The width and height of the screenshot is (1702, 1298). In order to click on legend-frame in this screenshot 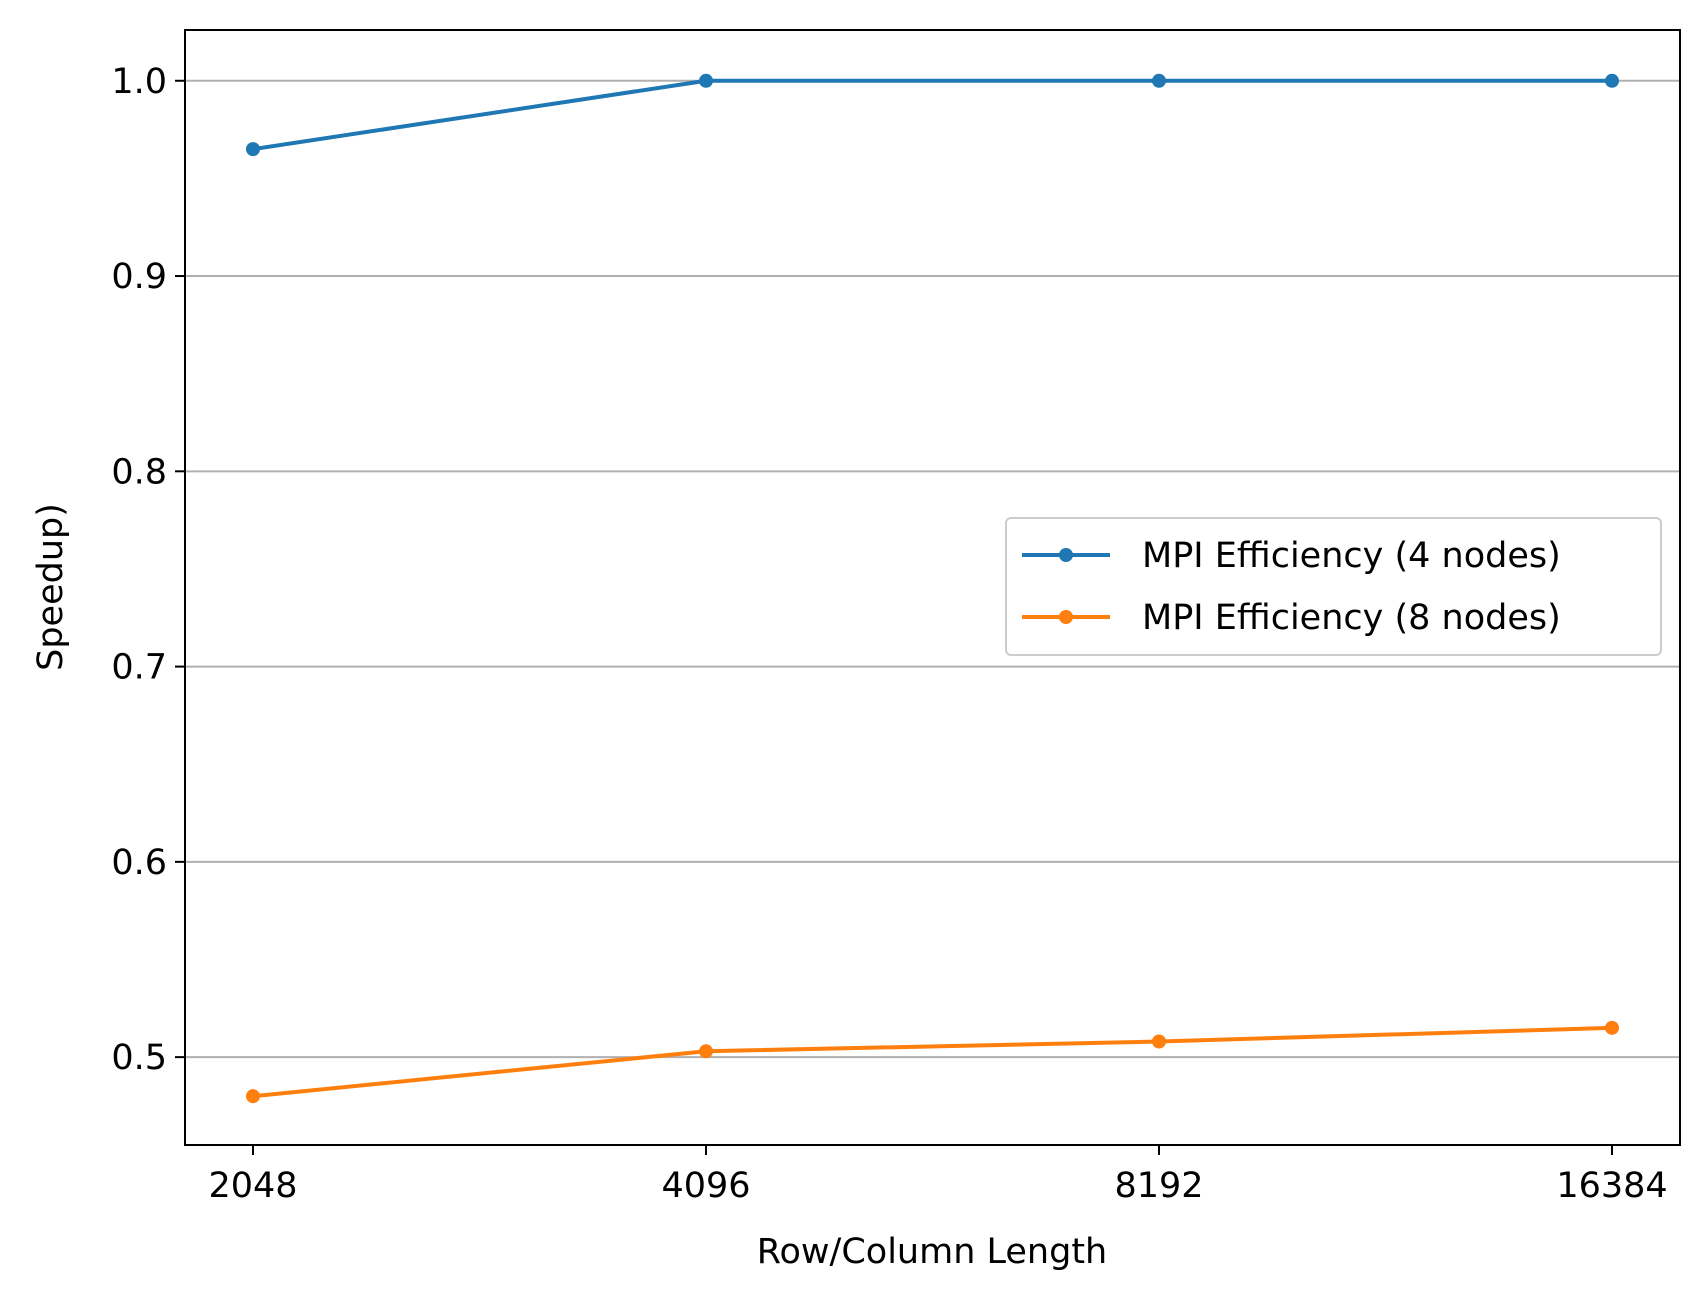, I will do `click(1333, 586)`.